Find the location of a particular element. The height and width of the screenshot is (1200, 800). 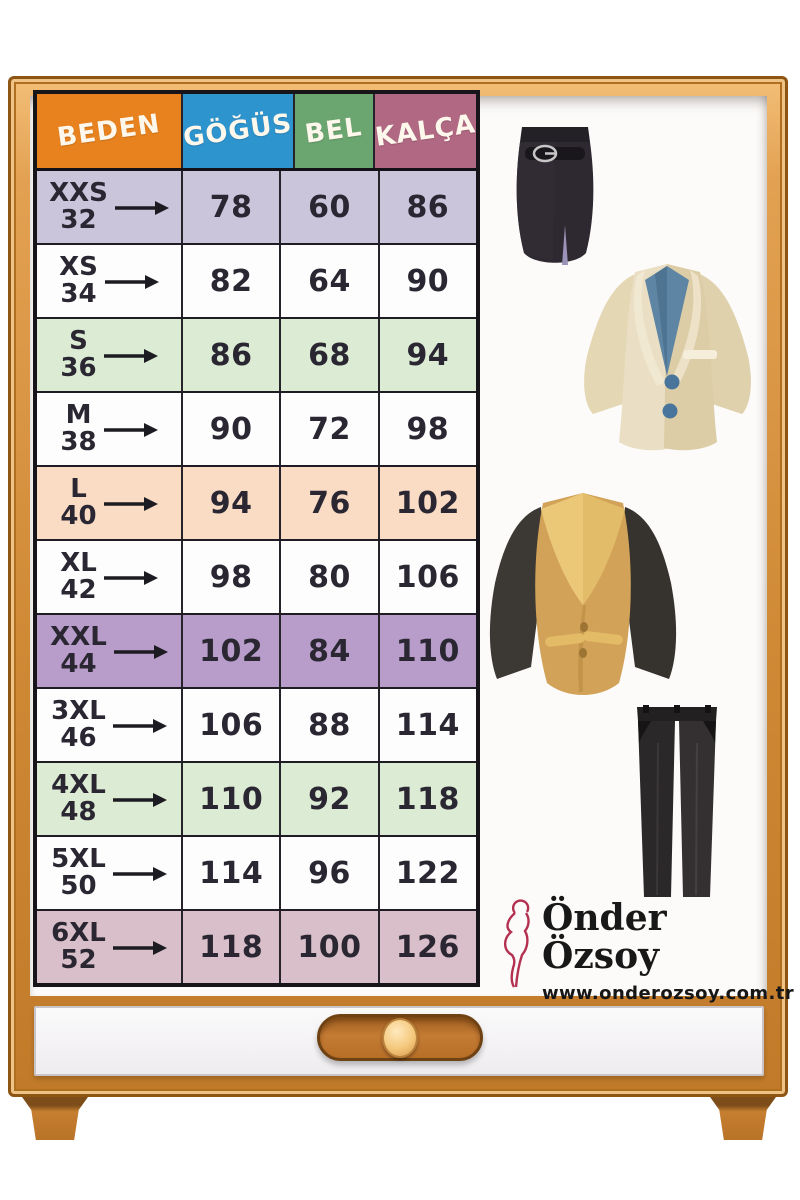

header-cell-kalca: KALÇA is located at coordinates (425, 131).